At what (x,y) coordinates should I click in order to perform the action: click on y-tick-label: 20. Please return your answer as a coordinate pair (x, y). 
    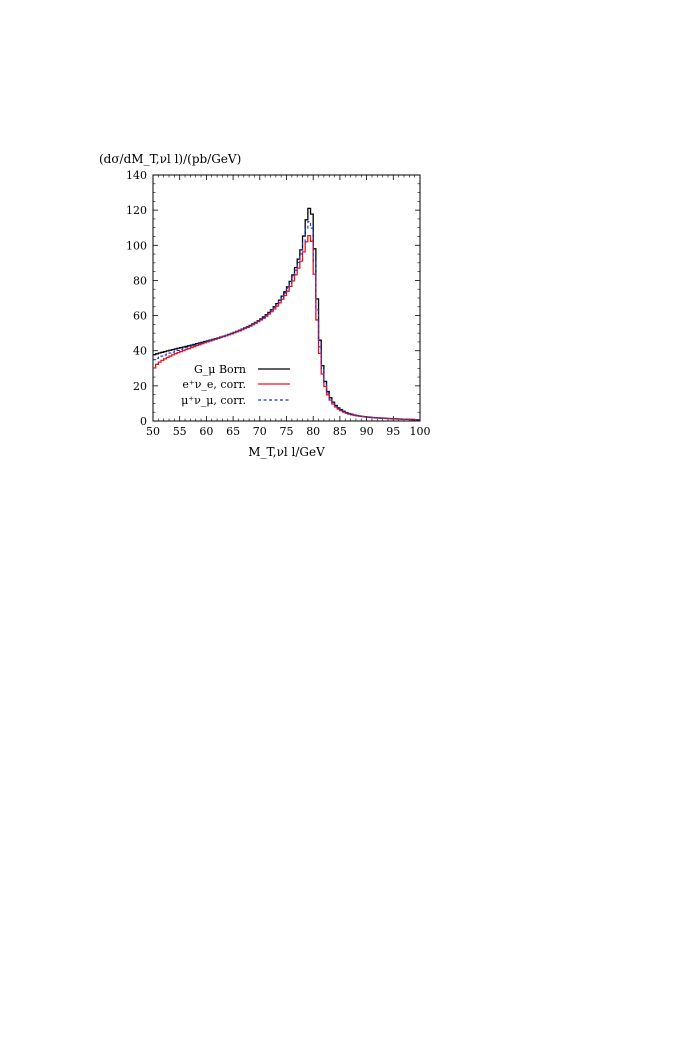
    Looking at the image, I should click on (140, 386).